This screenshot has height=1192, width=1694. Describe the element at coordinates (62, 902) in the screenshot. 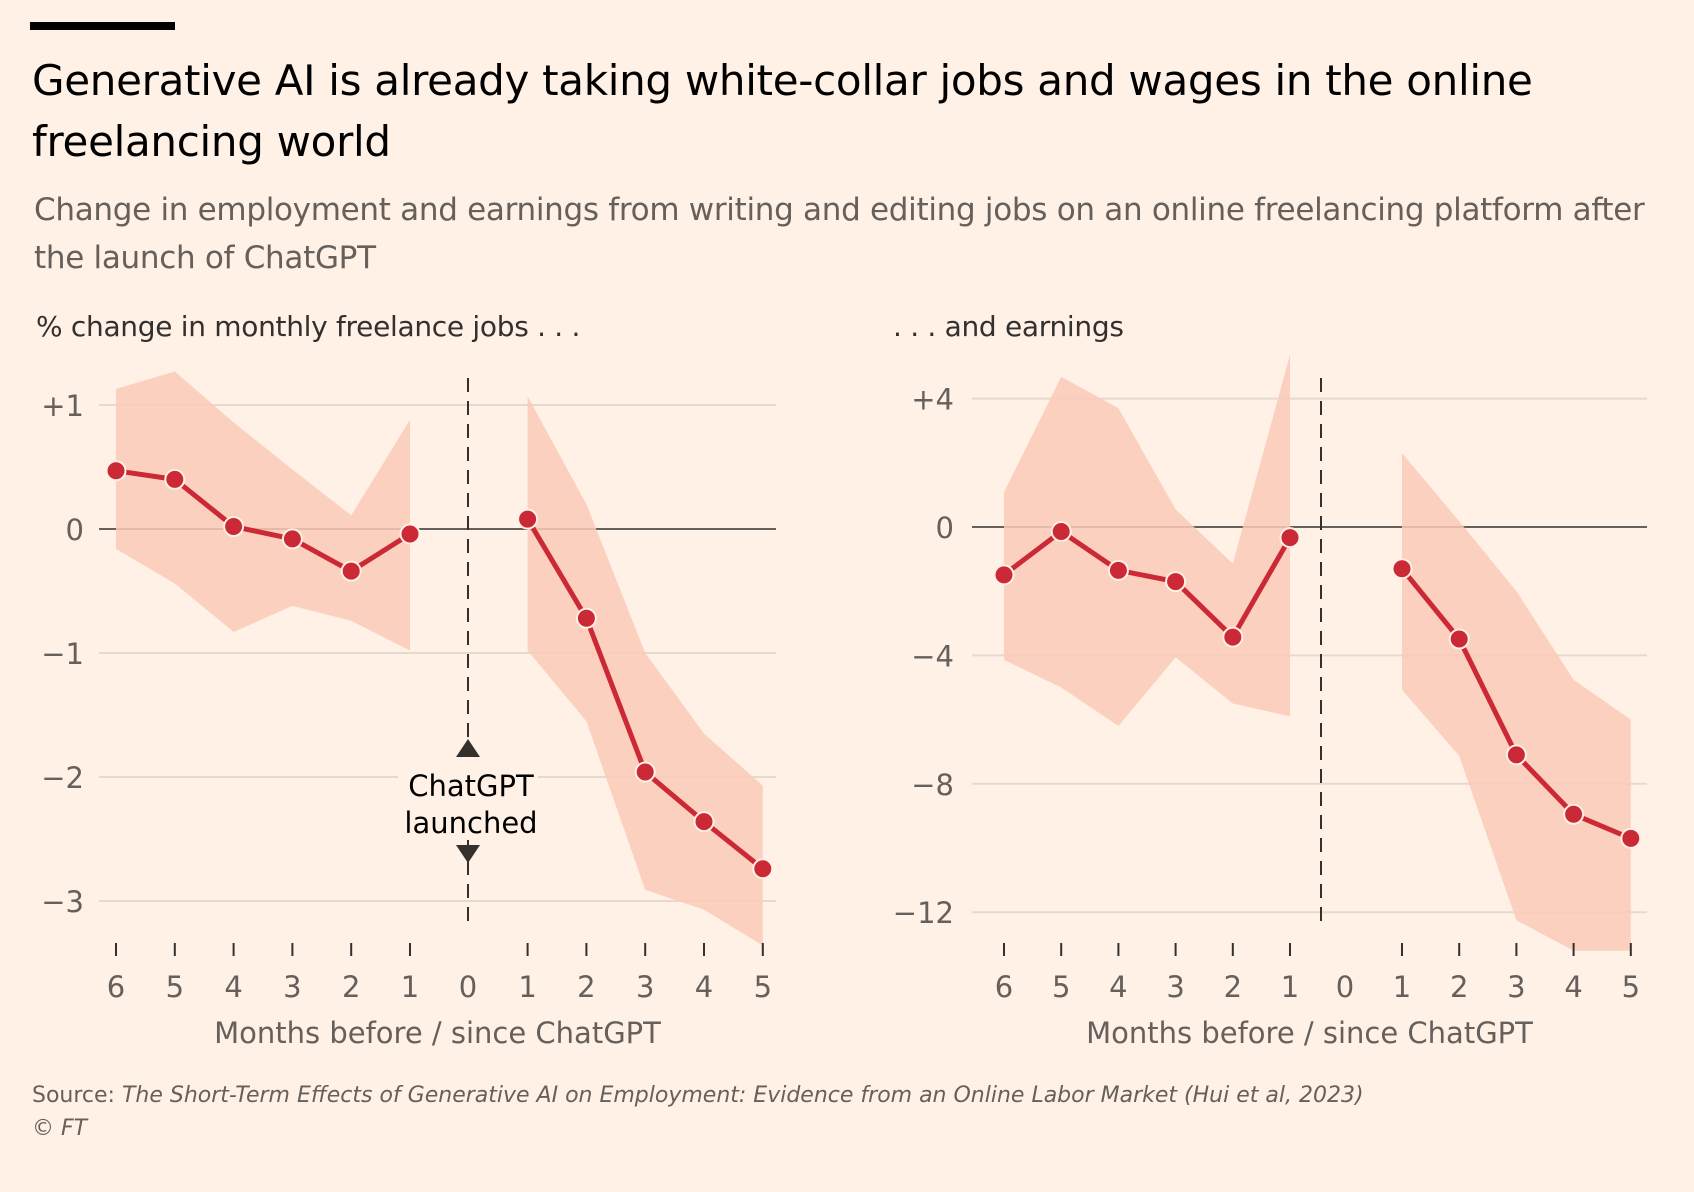

I see `y-tick-label: −3` at that location.